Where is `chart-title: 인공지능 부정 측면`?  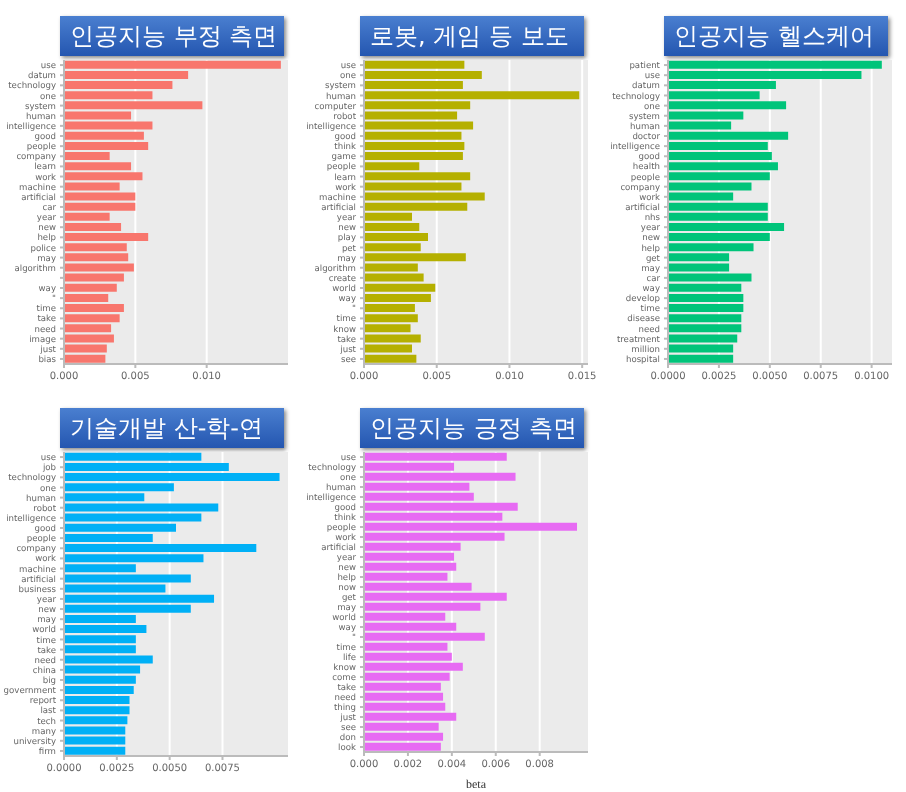
chart-title: 인공지능 부정 측면 is located at coordinates (172, 36).